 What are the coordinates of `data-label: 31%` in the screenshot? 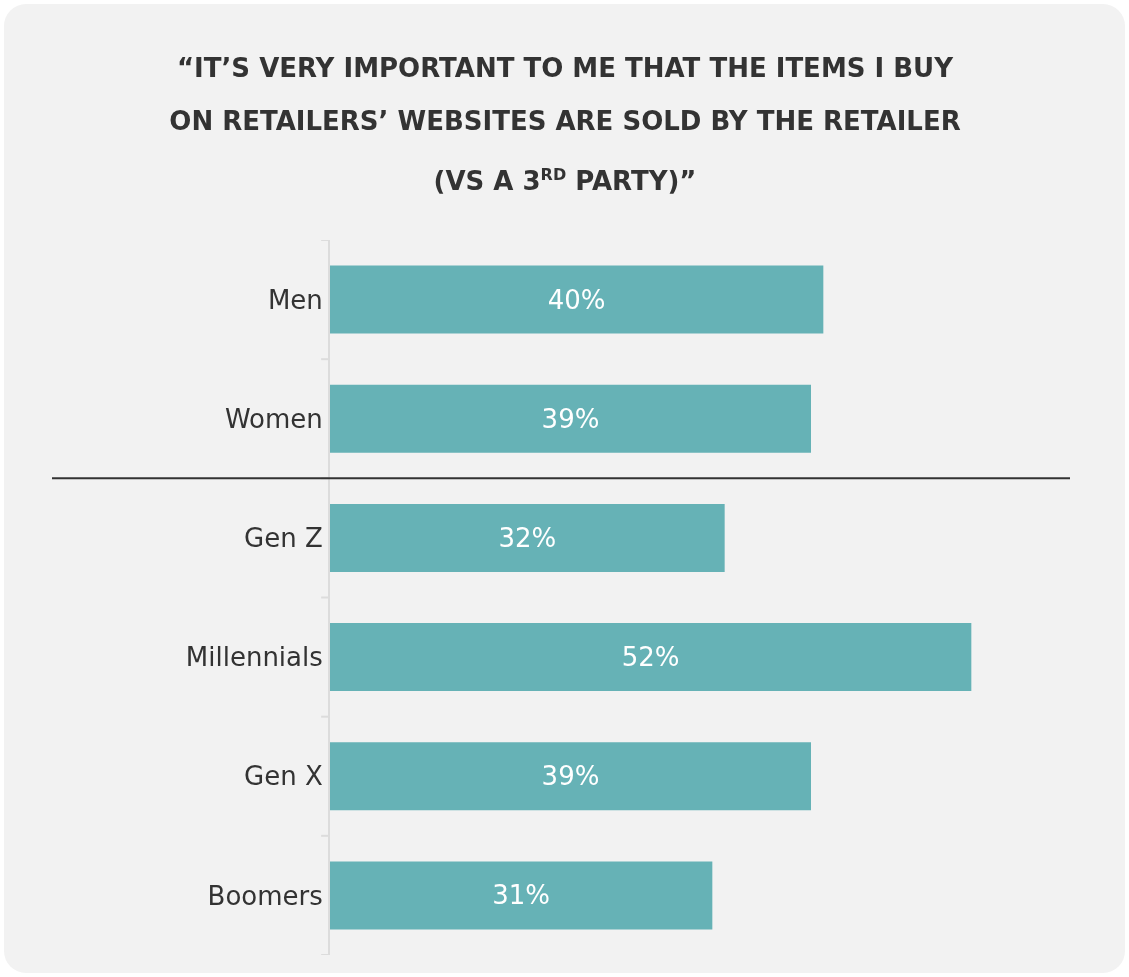 It's located at (521, 895).